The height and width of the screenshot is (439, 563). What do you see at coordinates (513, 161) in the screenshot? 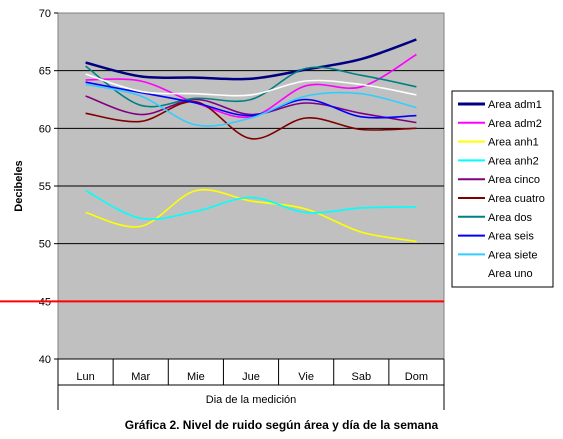
I see `legend-label: Area anh2` at bounding box center [513, 161].